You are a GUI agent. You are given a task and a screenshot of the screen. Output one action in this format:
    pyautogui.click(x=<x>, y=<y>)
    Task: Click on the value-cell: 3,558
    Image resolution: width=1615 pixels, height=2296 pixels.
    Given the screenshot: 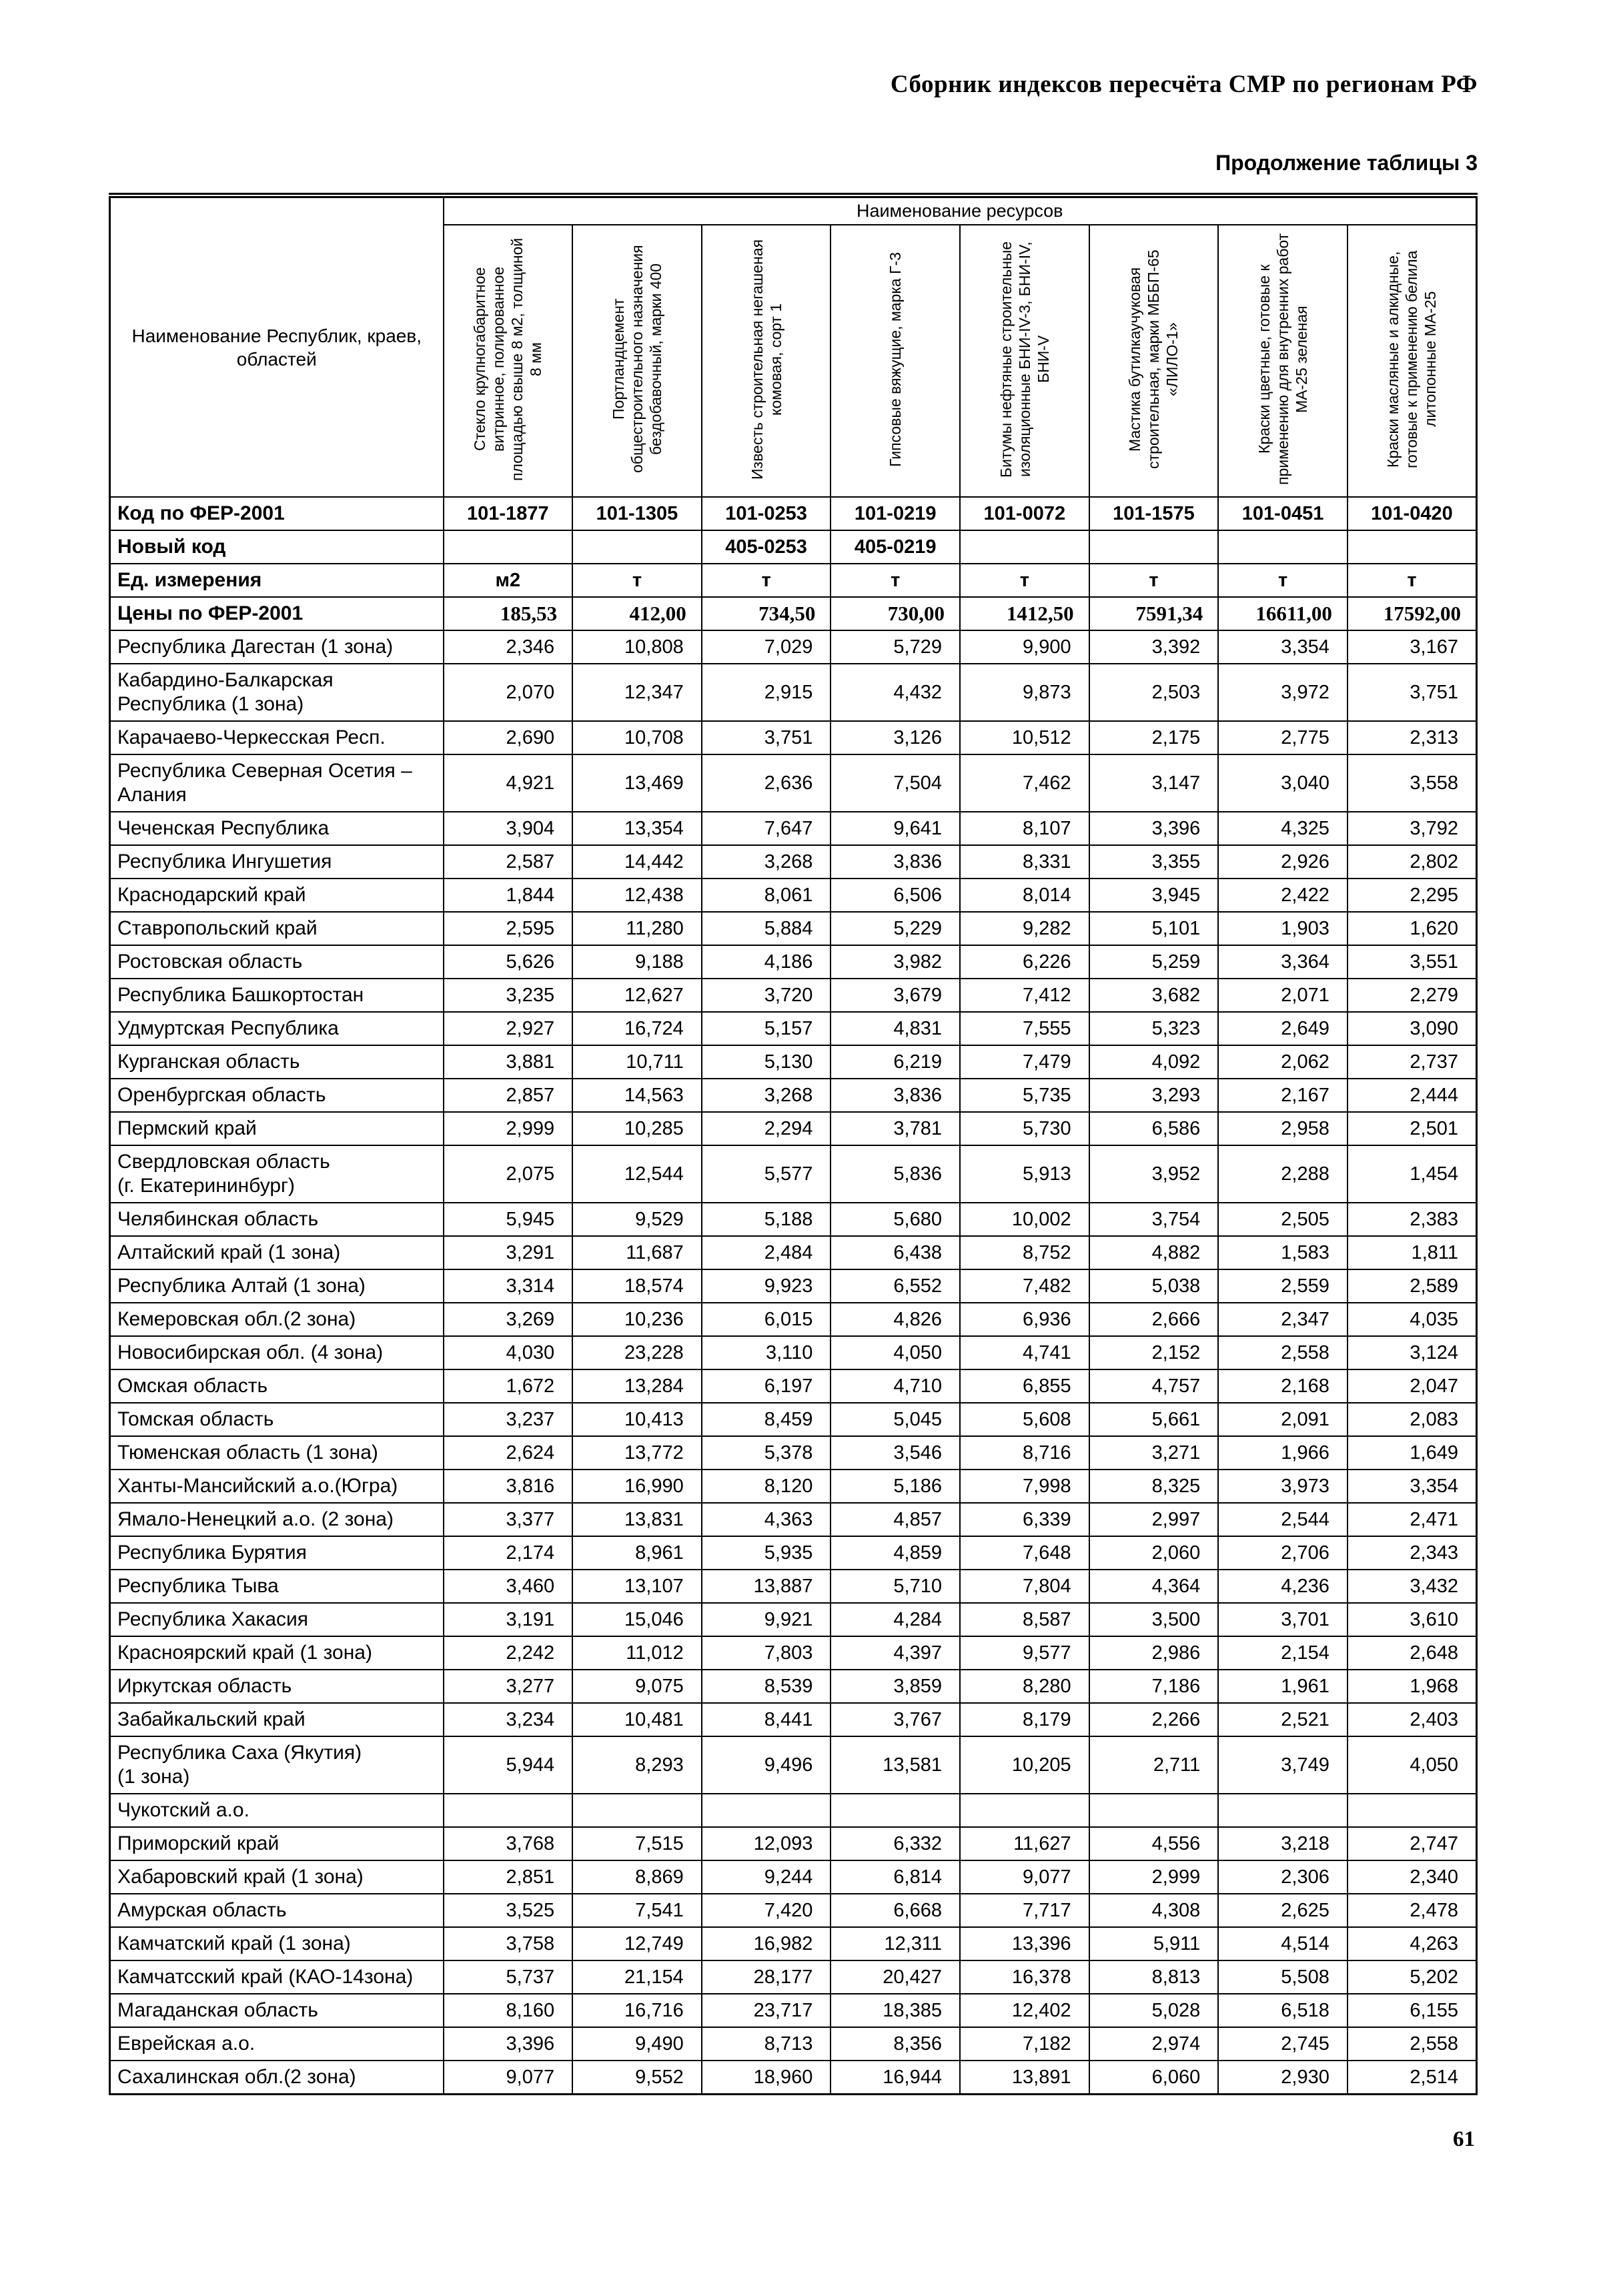 What is the action you would take?
    pyautogui.click(x=1412, y=783)
    